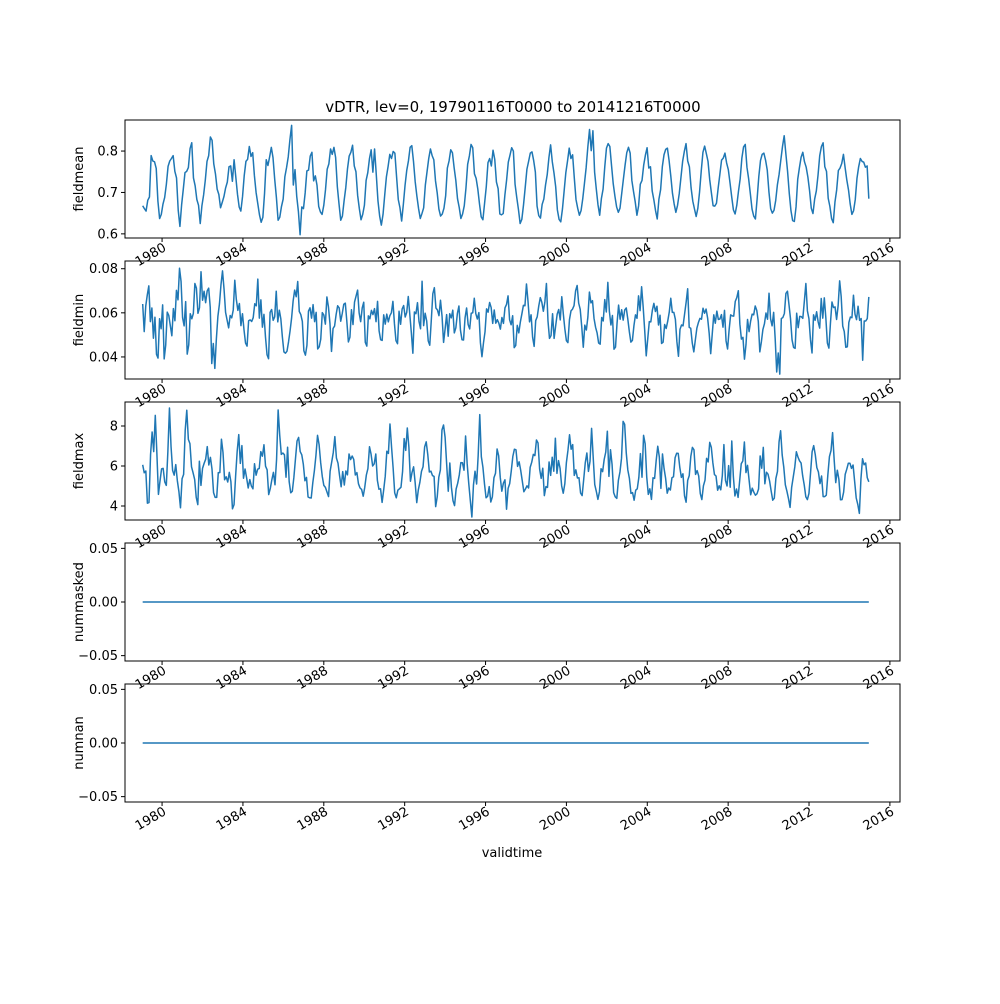 This screenshot has width=1000, height=1004. What do you see at coordinates (107, 234) in the screenshot?
I see `y-tick-label-fieldmean: 0.6` at bounding box center [107, 234].